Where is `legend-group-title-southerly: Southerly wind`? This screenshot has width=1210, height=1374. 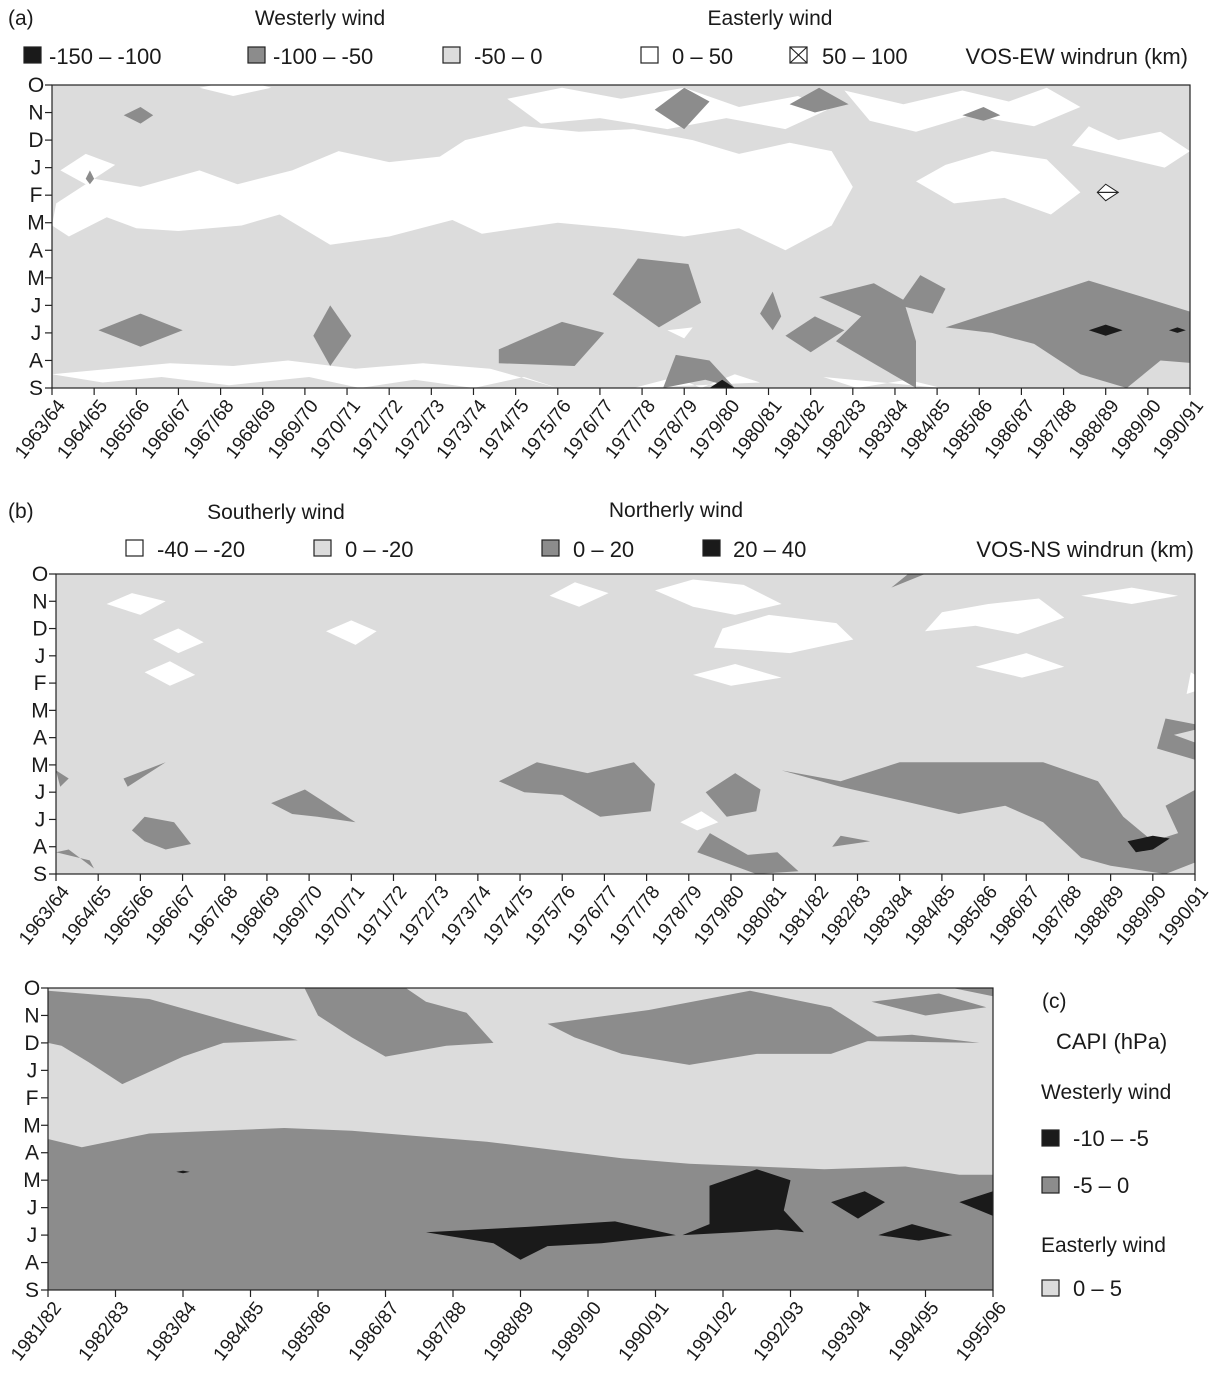 legend-group-title-southerly: Southerly wind is located at coordinates (276, 512).